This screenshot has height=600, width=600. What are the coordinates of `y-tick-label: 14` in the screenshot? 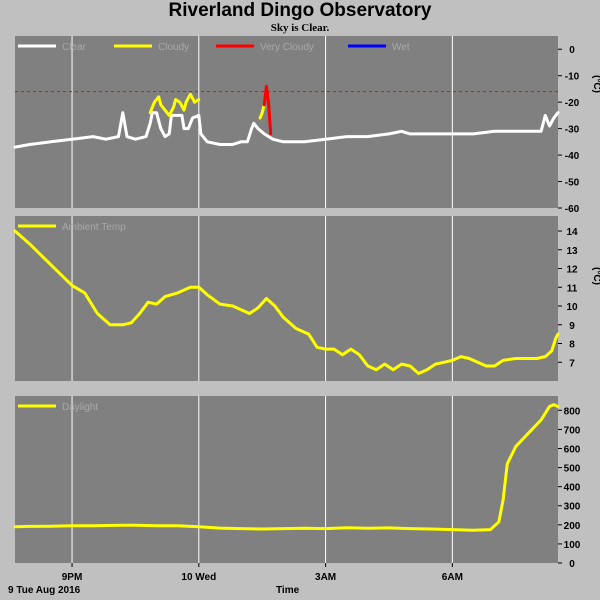 It's located at (572, 232).